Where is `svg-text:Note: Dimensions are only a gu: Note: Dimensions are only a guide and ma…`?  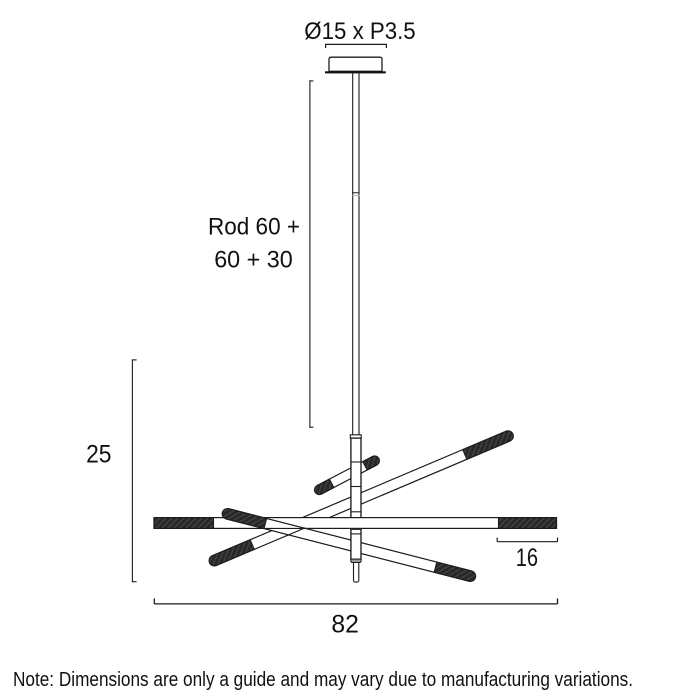
svg-text:Note: Dimensions are only a gu: Note: Dimensions are only a guide and ma… is located at coordinates (323, 680).